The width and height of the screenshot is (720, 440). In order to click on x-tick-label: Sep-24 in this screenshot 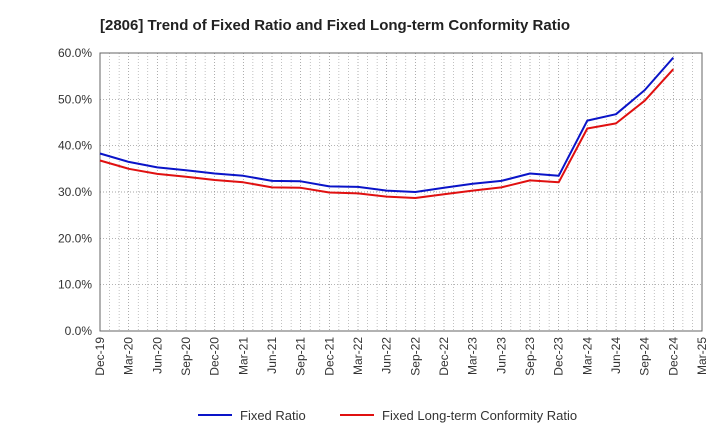, I will do `click(645, 356)`.